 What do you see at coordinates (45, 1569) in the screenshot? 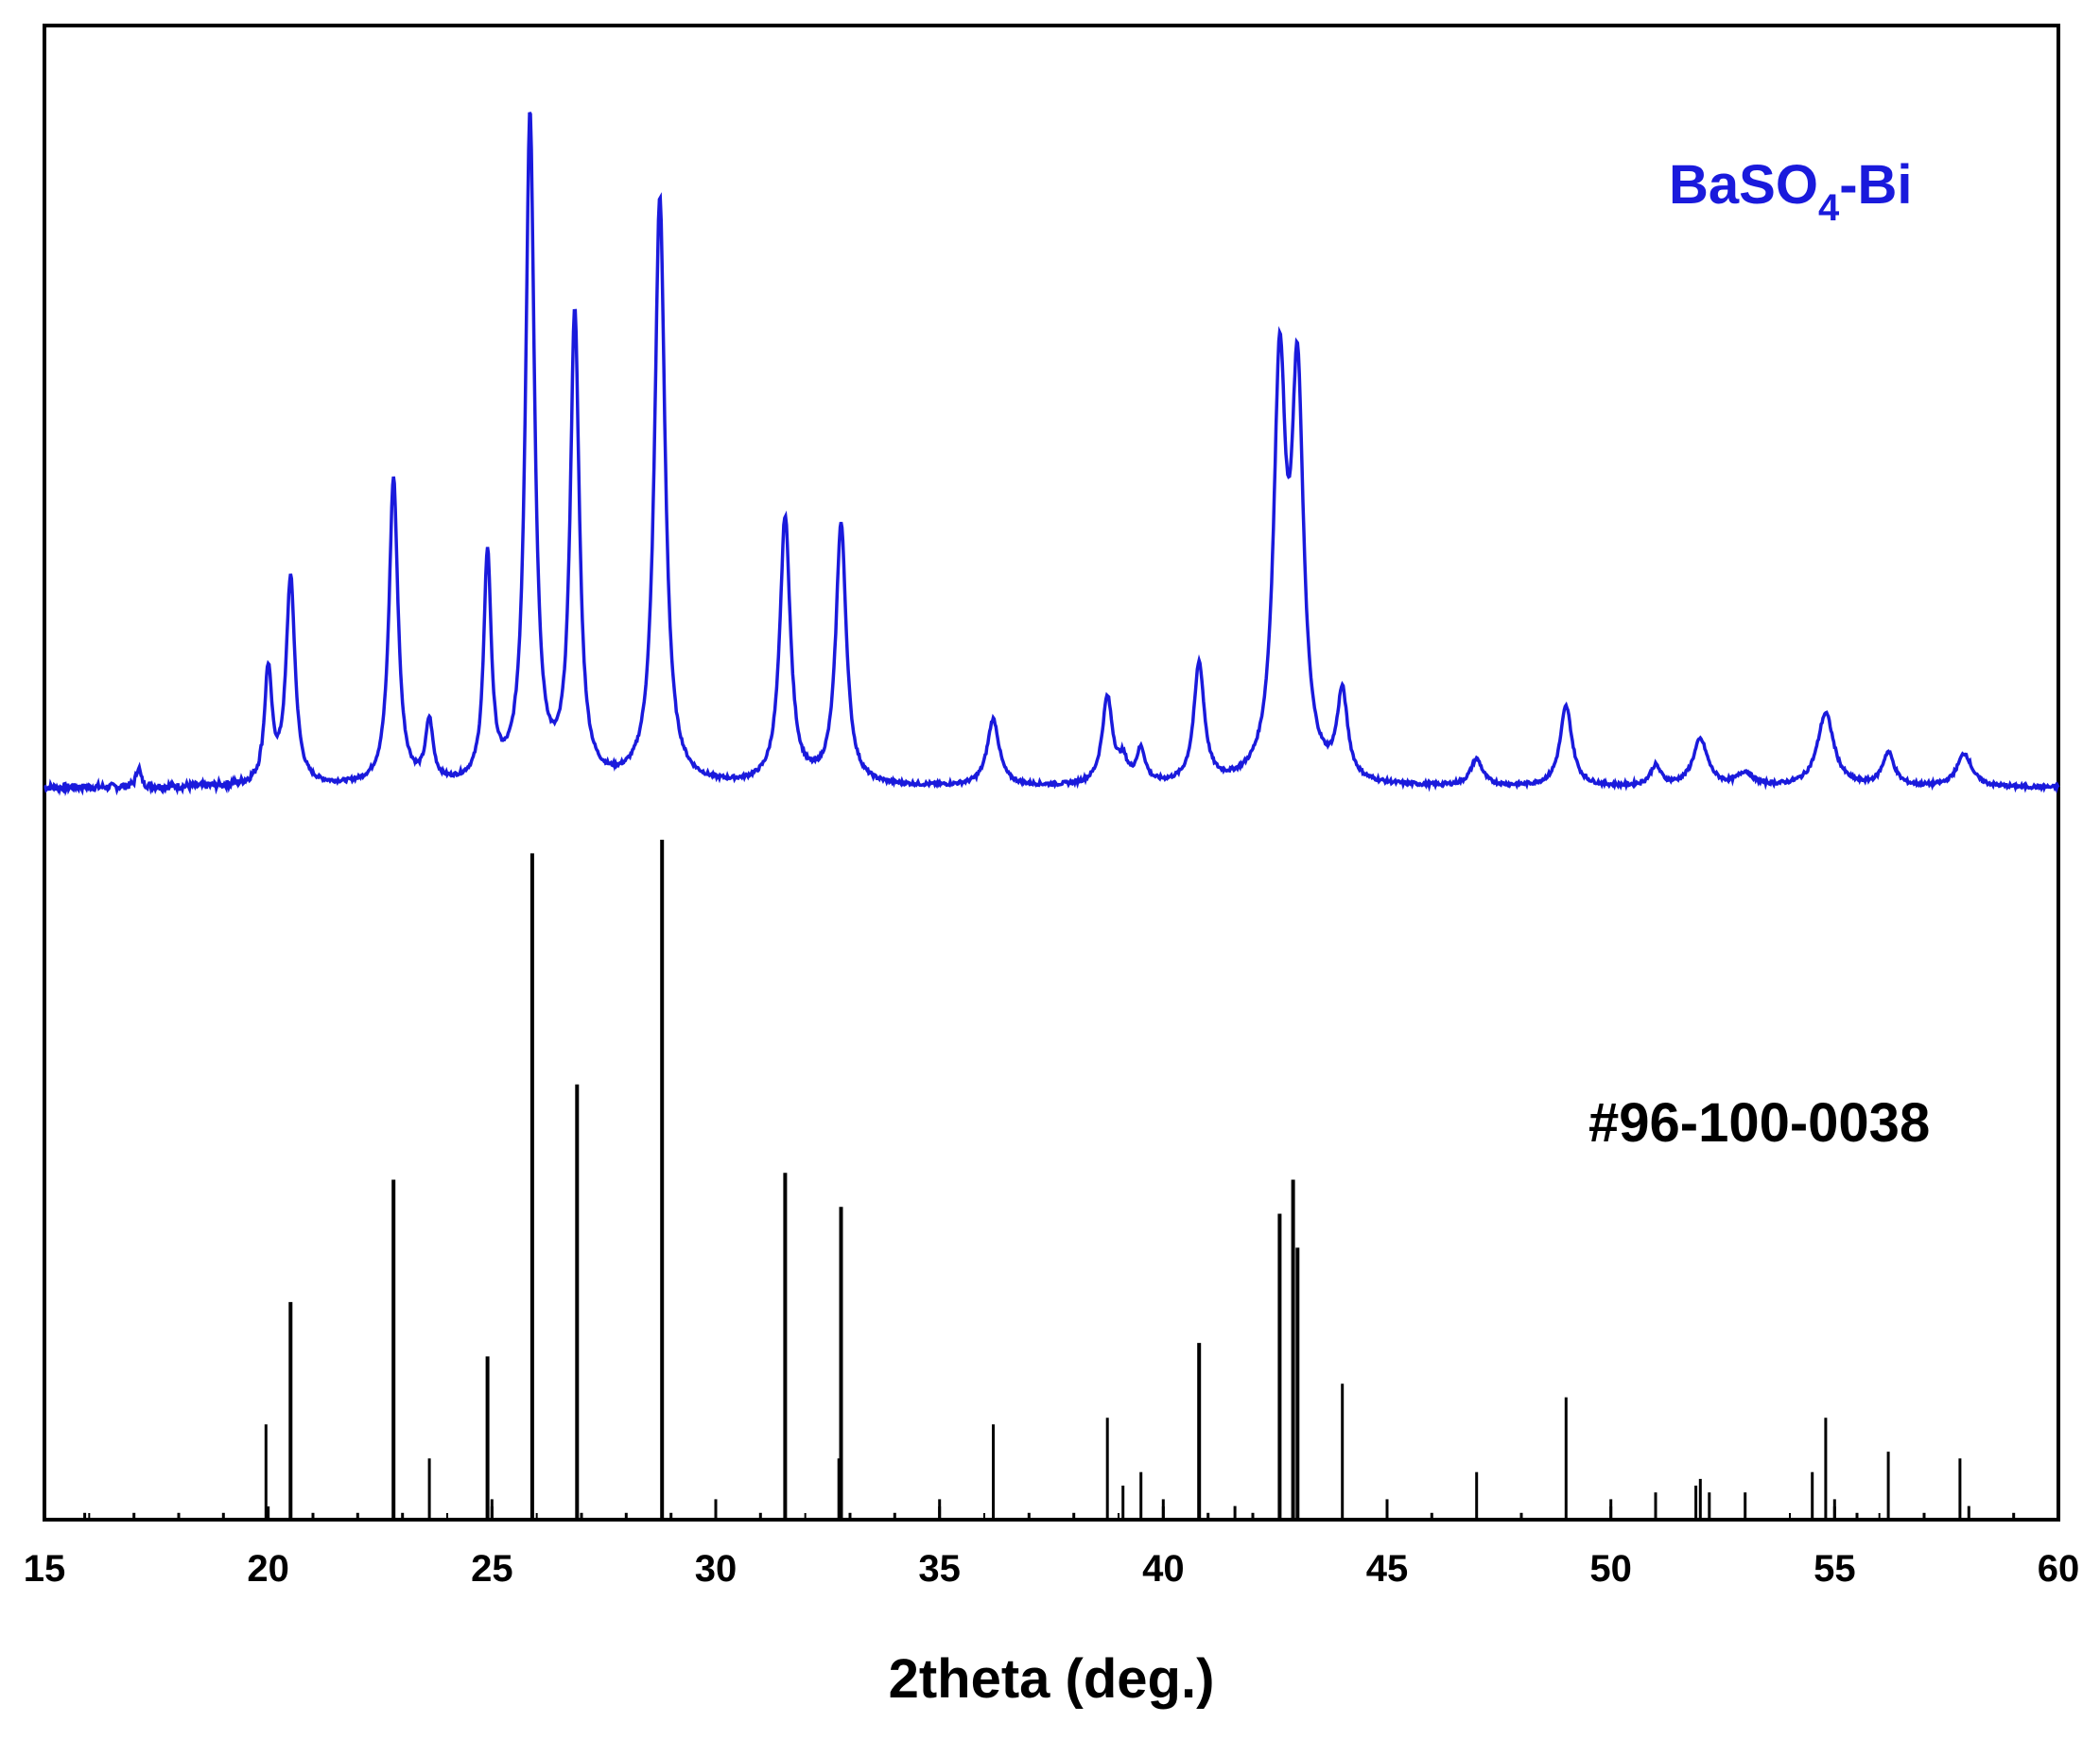
I see `x-tick-label: 15` at bounding box center [45, 1569].